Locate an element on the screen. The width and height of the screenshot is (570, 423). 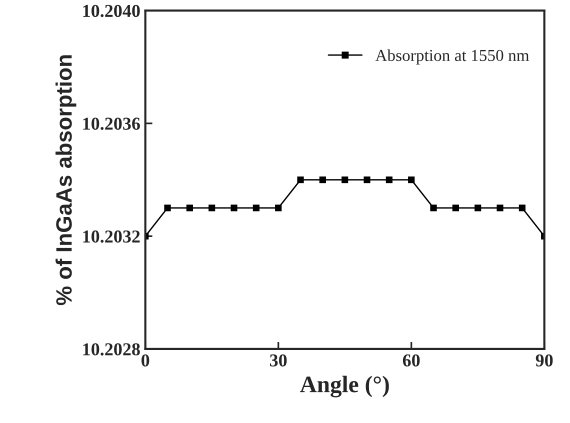
y-tick-label: 10.2032 is located at coordinates (111, 236).